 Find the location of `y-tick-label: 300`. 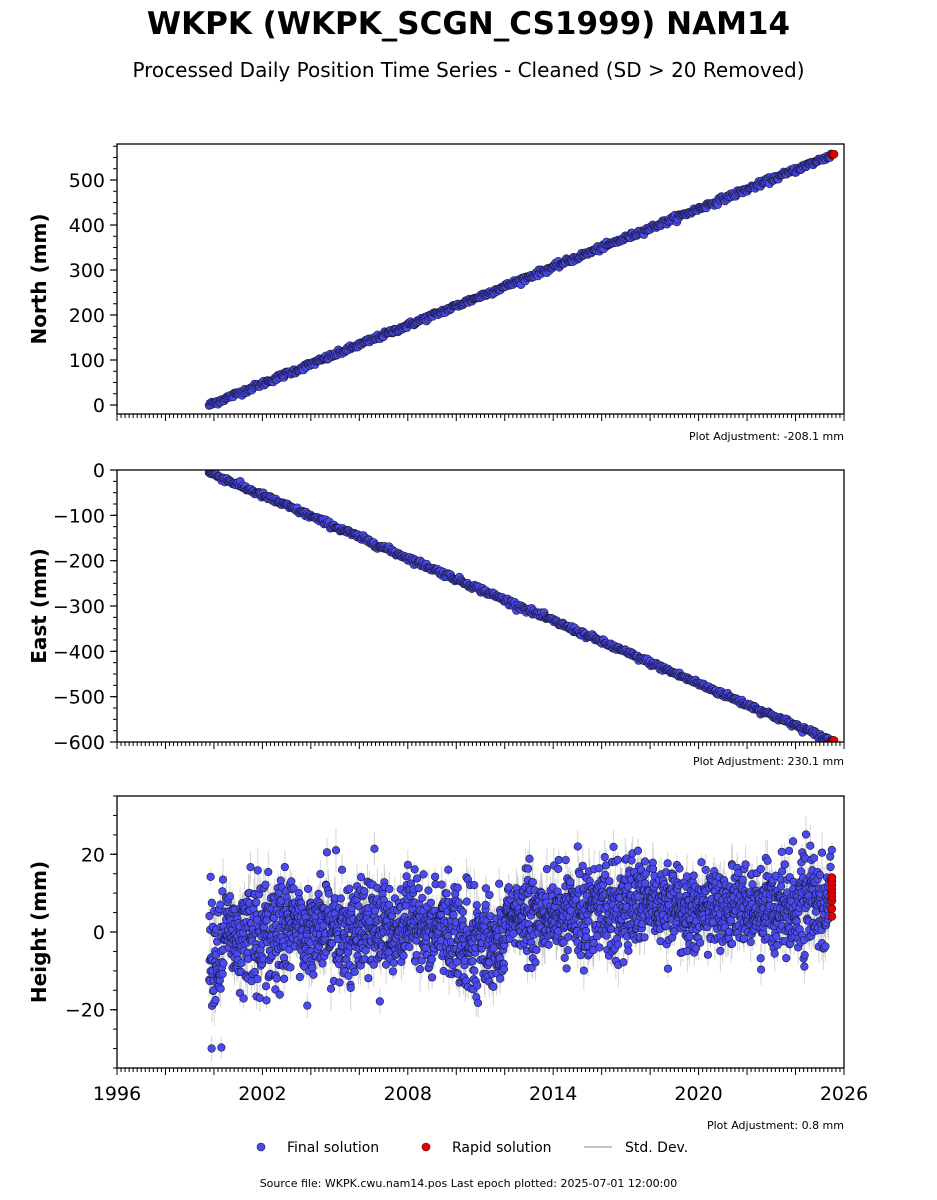

y-tick-label: 300 is located at coordinates (87, 271).